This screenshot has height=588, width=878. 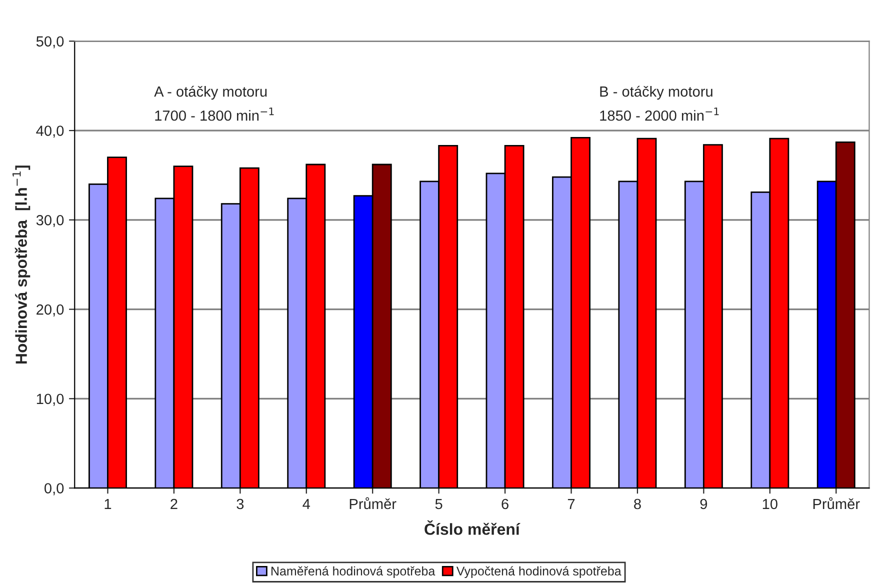 I want to click on y-tick-label: 30,0, so click(x=50, y=221).